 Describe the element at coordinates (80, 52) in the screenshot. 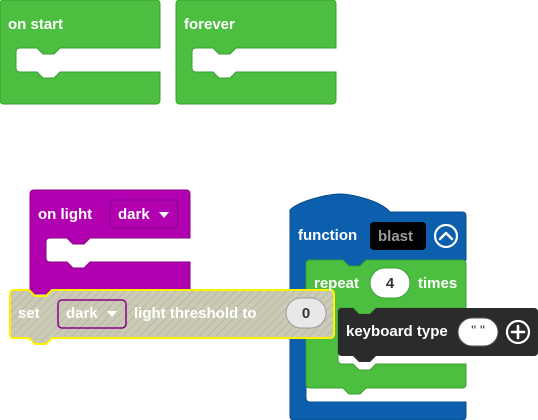

I see `on-start-block` at that location.